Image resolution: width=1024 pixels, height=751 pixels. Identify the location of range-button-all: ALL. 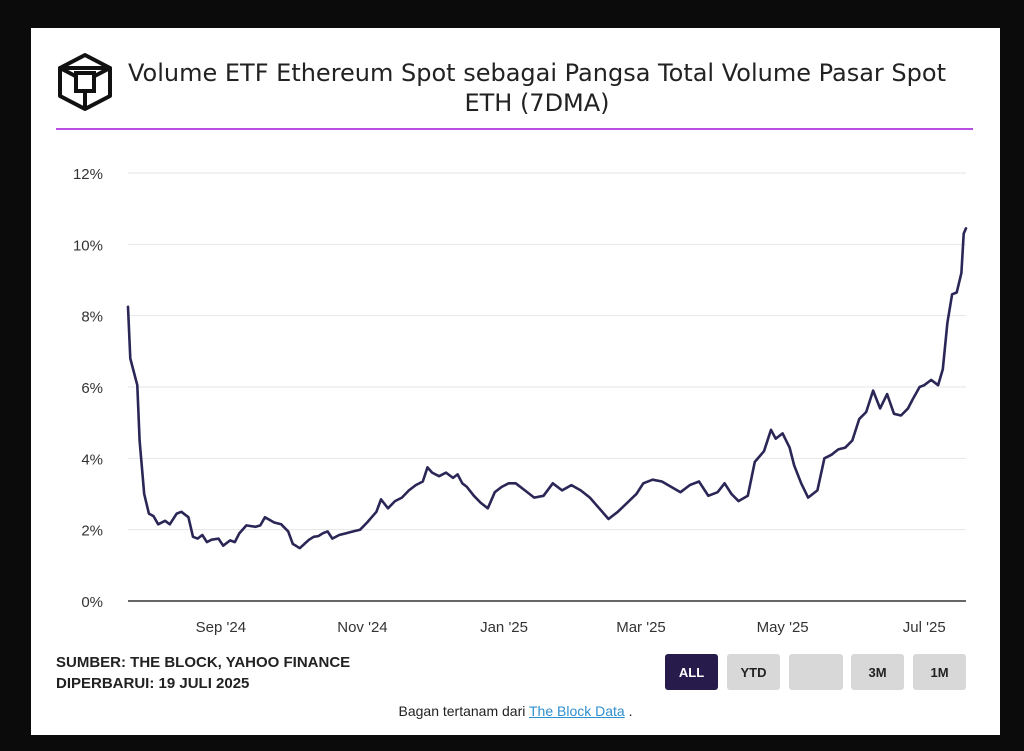
(691, 672).